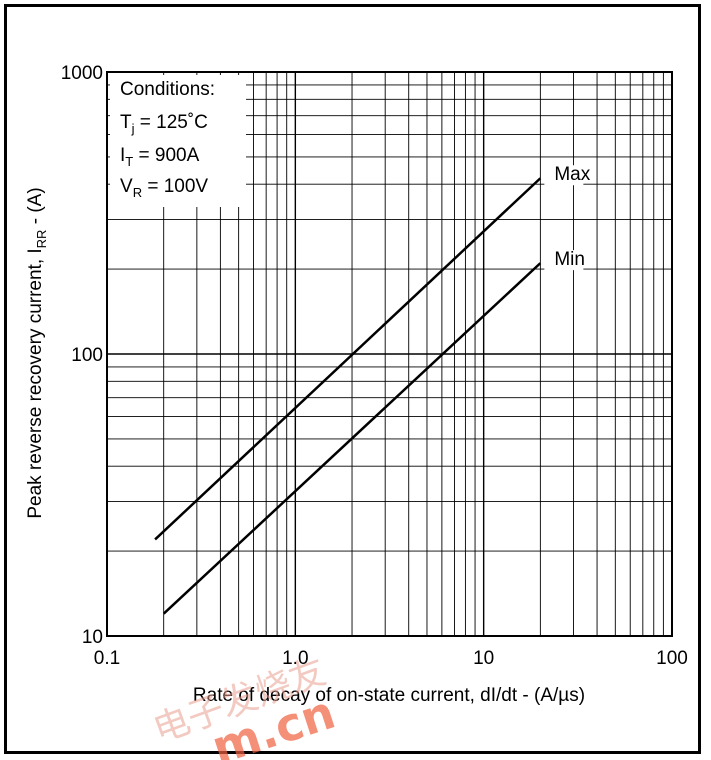  I want to click on watermark: 电子发烧友 m.cn, so click(244, 705).